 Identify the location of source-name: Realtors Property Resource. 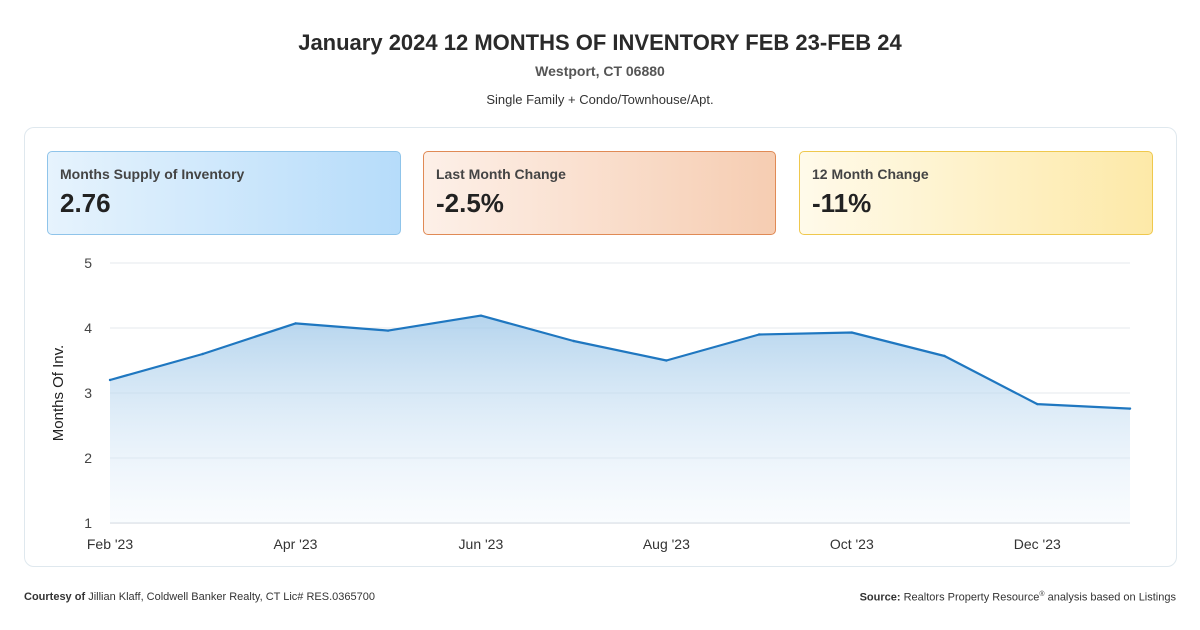
(971, 597).